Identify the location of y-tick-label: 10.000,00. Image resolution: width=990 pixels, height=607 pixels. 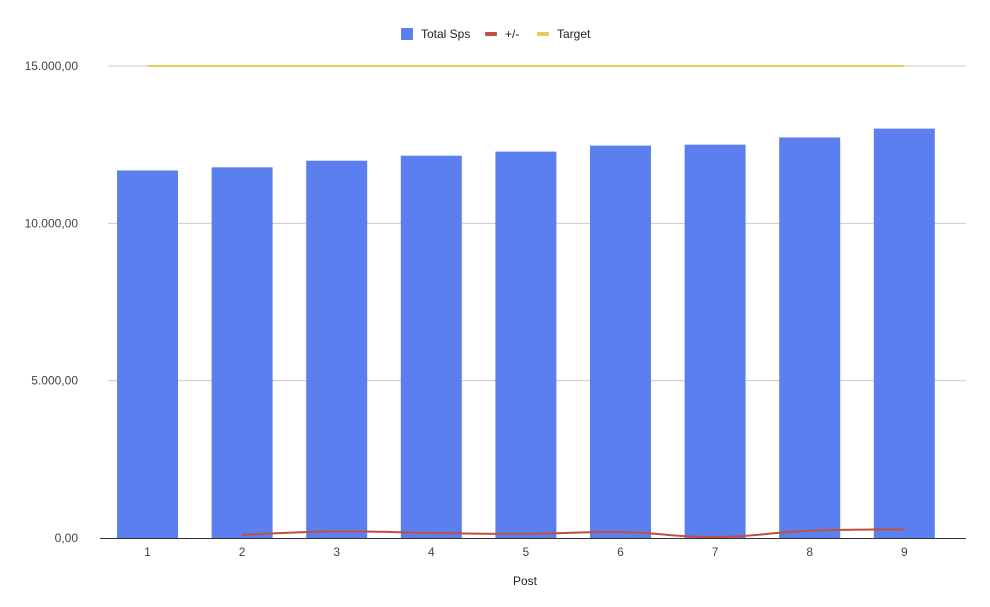
(52, 223).